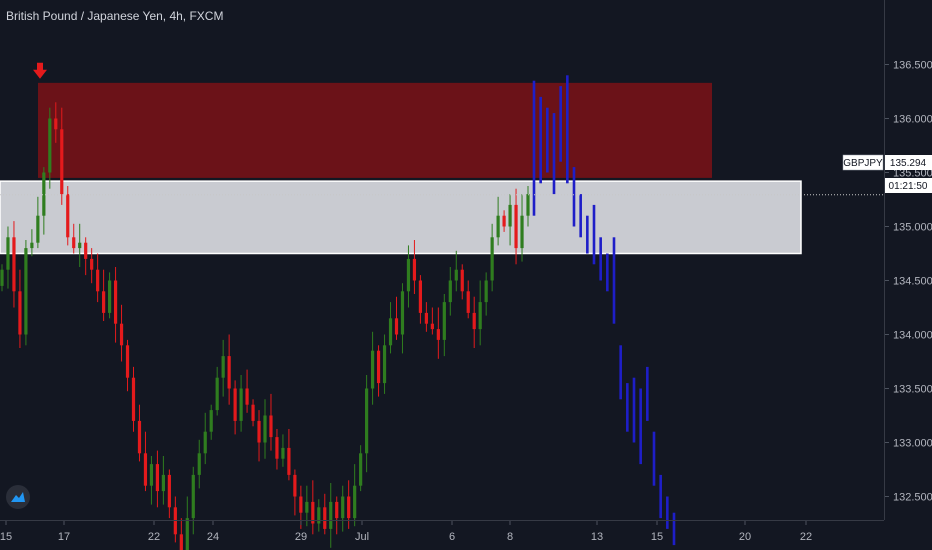  I want to click on logo-glyph-icon, so click(18, 497).